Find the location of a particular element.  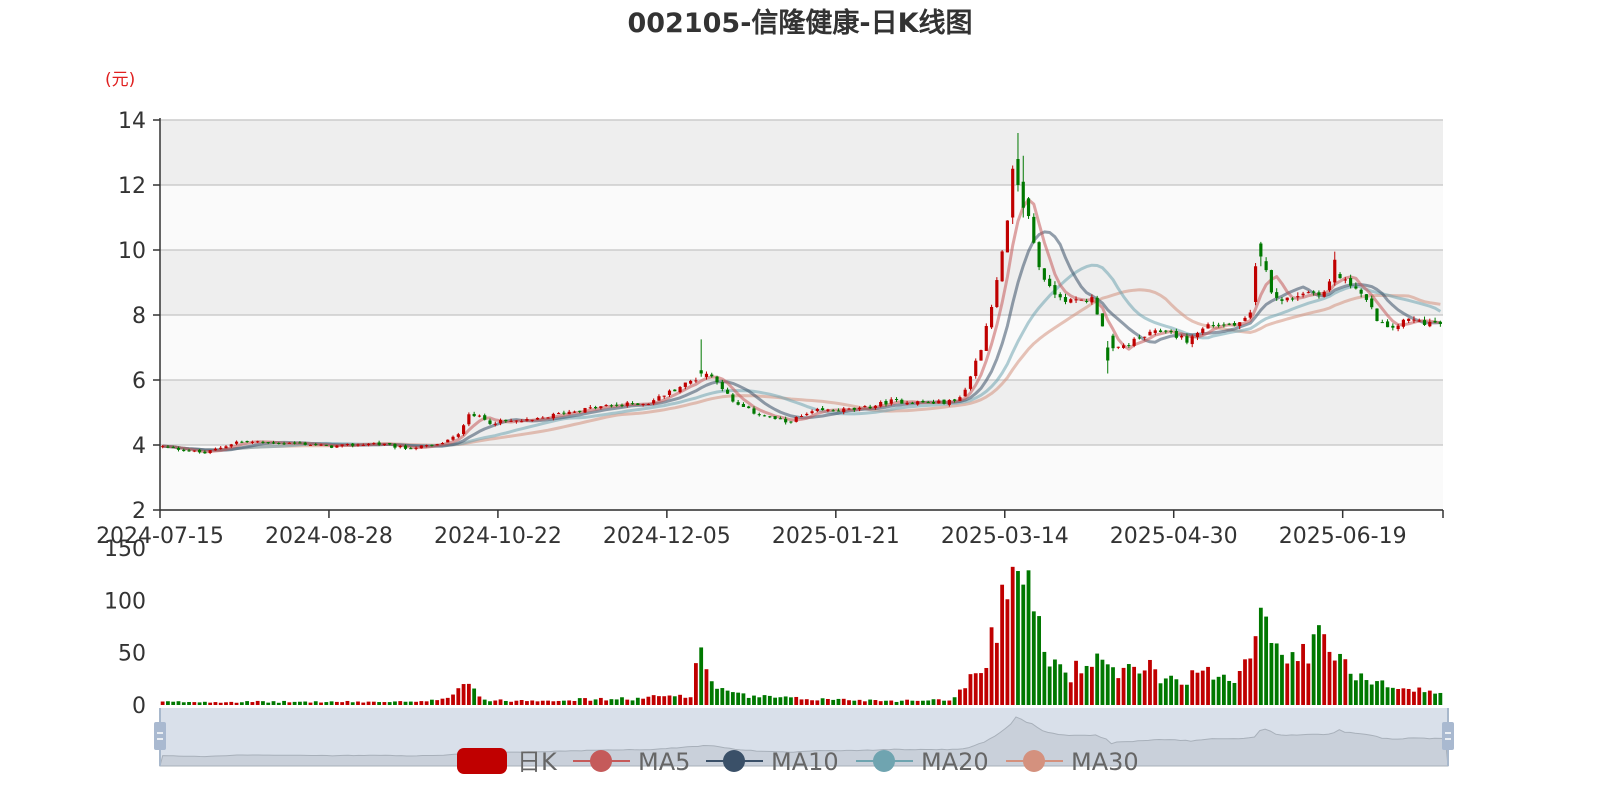

legend-item-ma5: MA5 is located at coordinates (631, 762).